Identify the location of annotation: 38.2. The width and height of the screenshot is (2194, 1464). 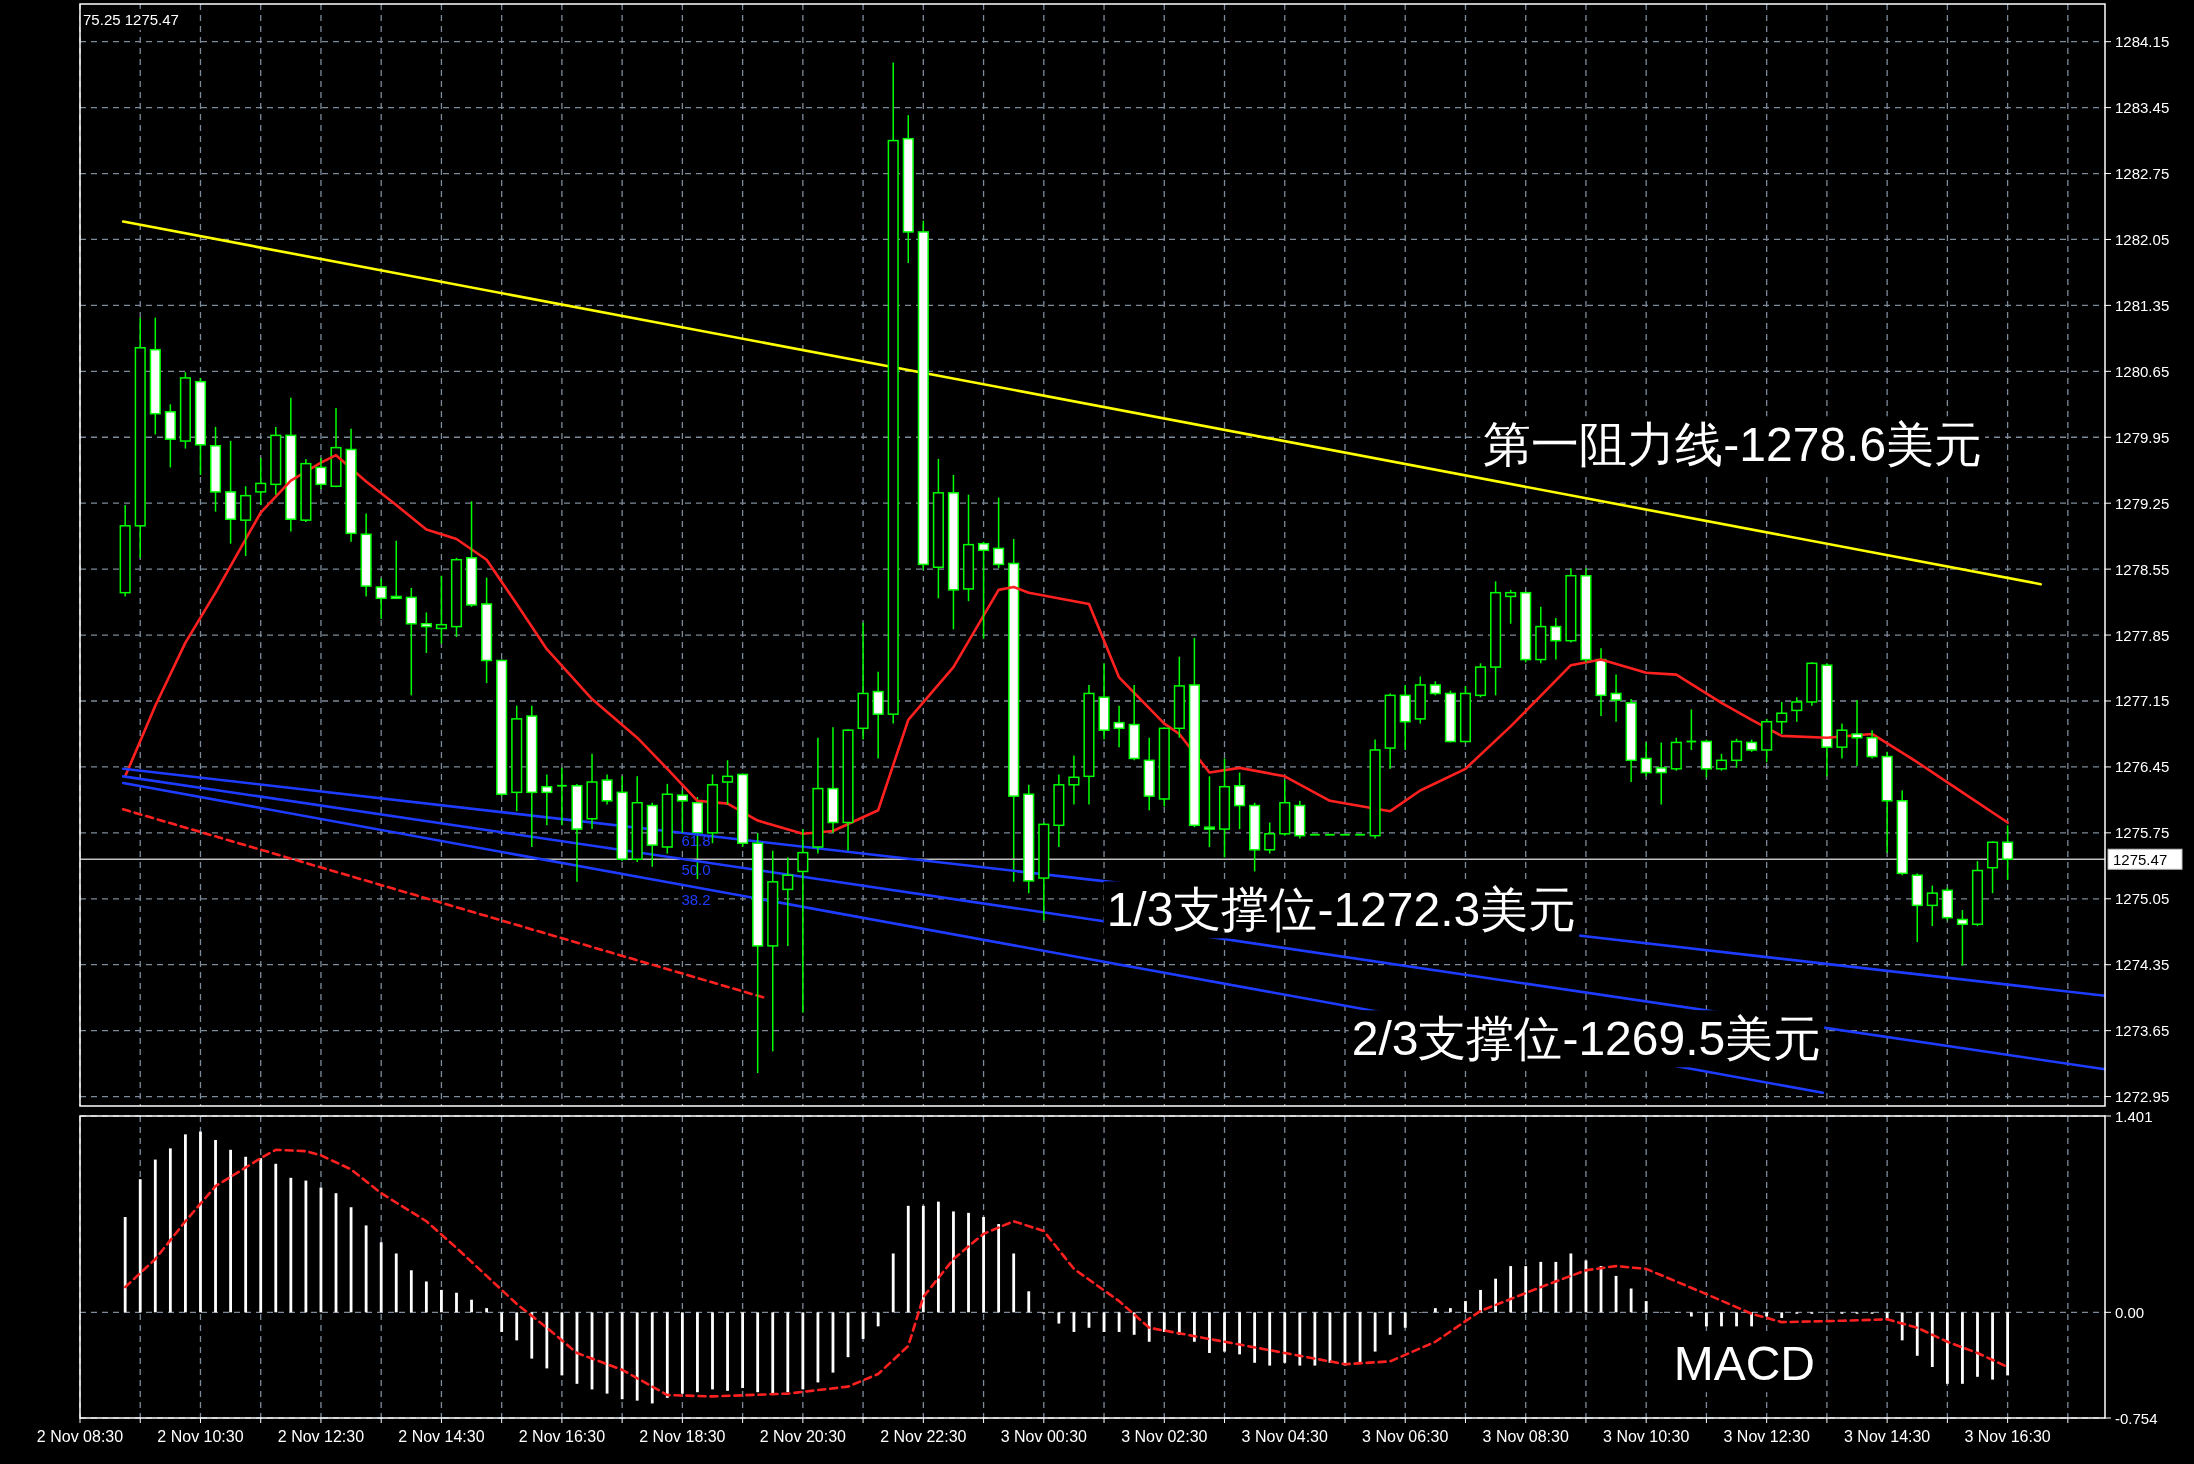
(696, 900).